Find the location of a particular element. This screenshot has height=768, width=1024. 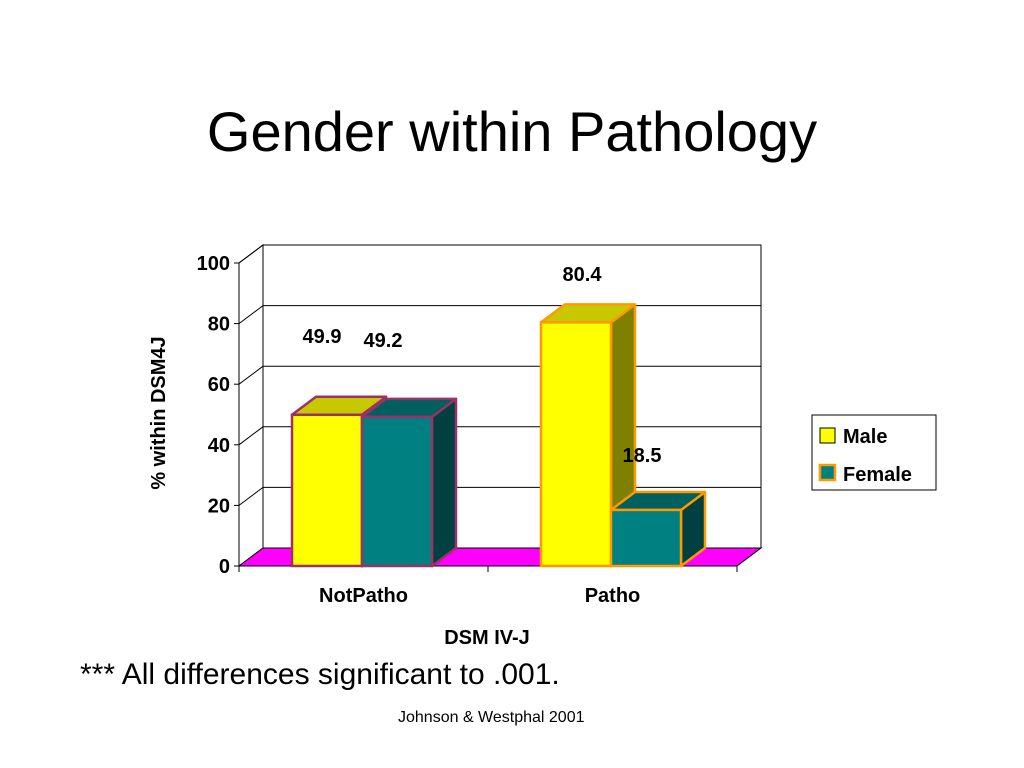

bar-group is located at coordinates (498, 435).